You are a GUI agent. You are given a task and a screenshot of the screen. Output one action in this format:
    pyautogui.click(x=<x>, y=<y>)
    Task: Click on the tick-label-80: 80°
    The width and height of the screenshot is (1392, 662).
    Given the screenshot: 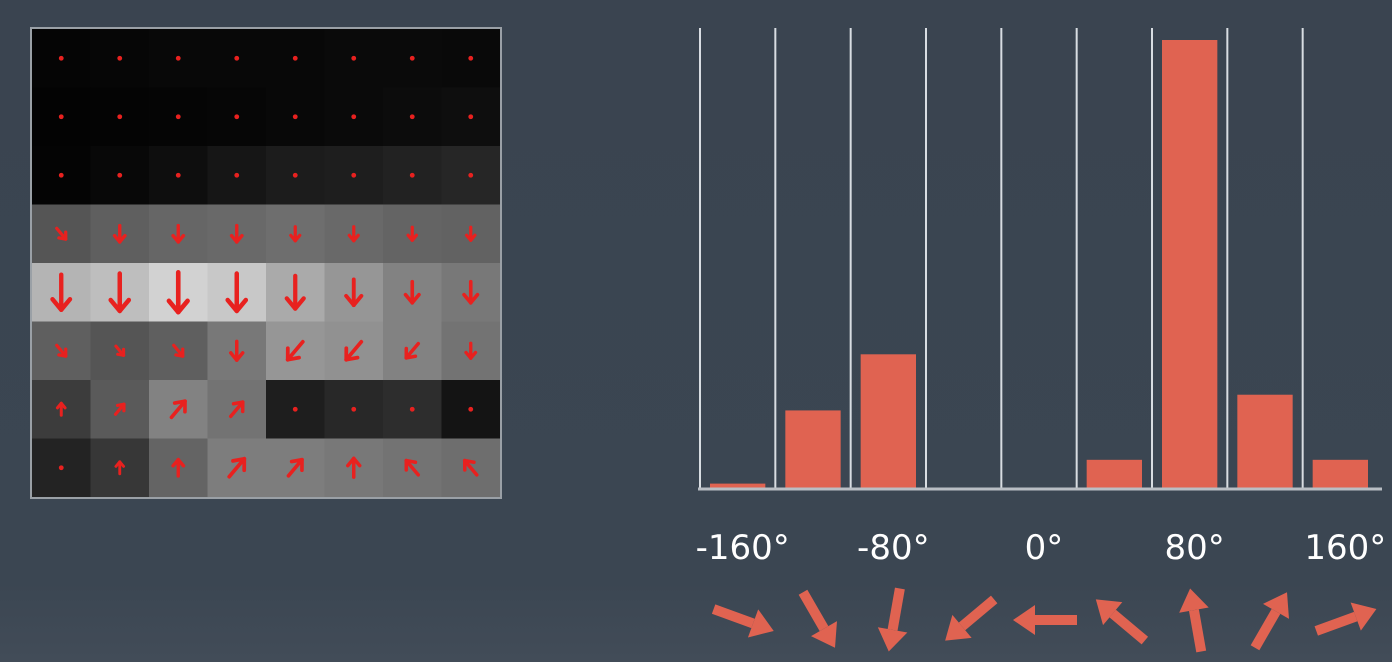 What is the action you would take?
    pyautogui.click(x=1195, y=548)
    